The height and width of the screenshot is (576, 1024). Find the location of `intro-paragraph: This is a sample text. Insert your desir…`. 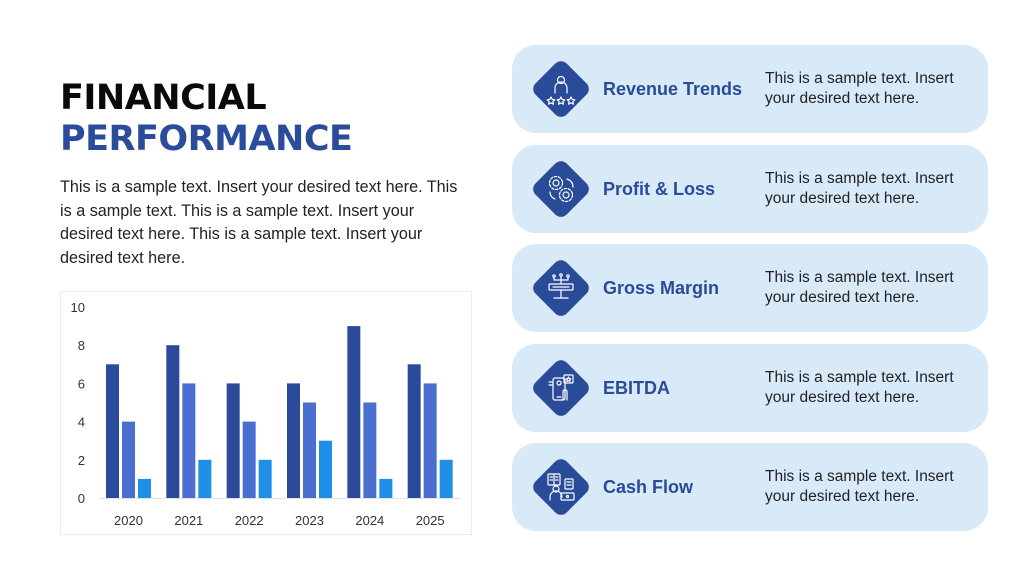

intro-paragraph: This is a sample text. Insert your desir… is located at coordinates (259, 222).